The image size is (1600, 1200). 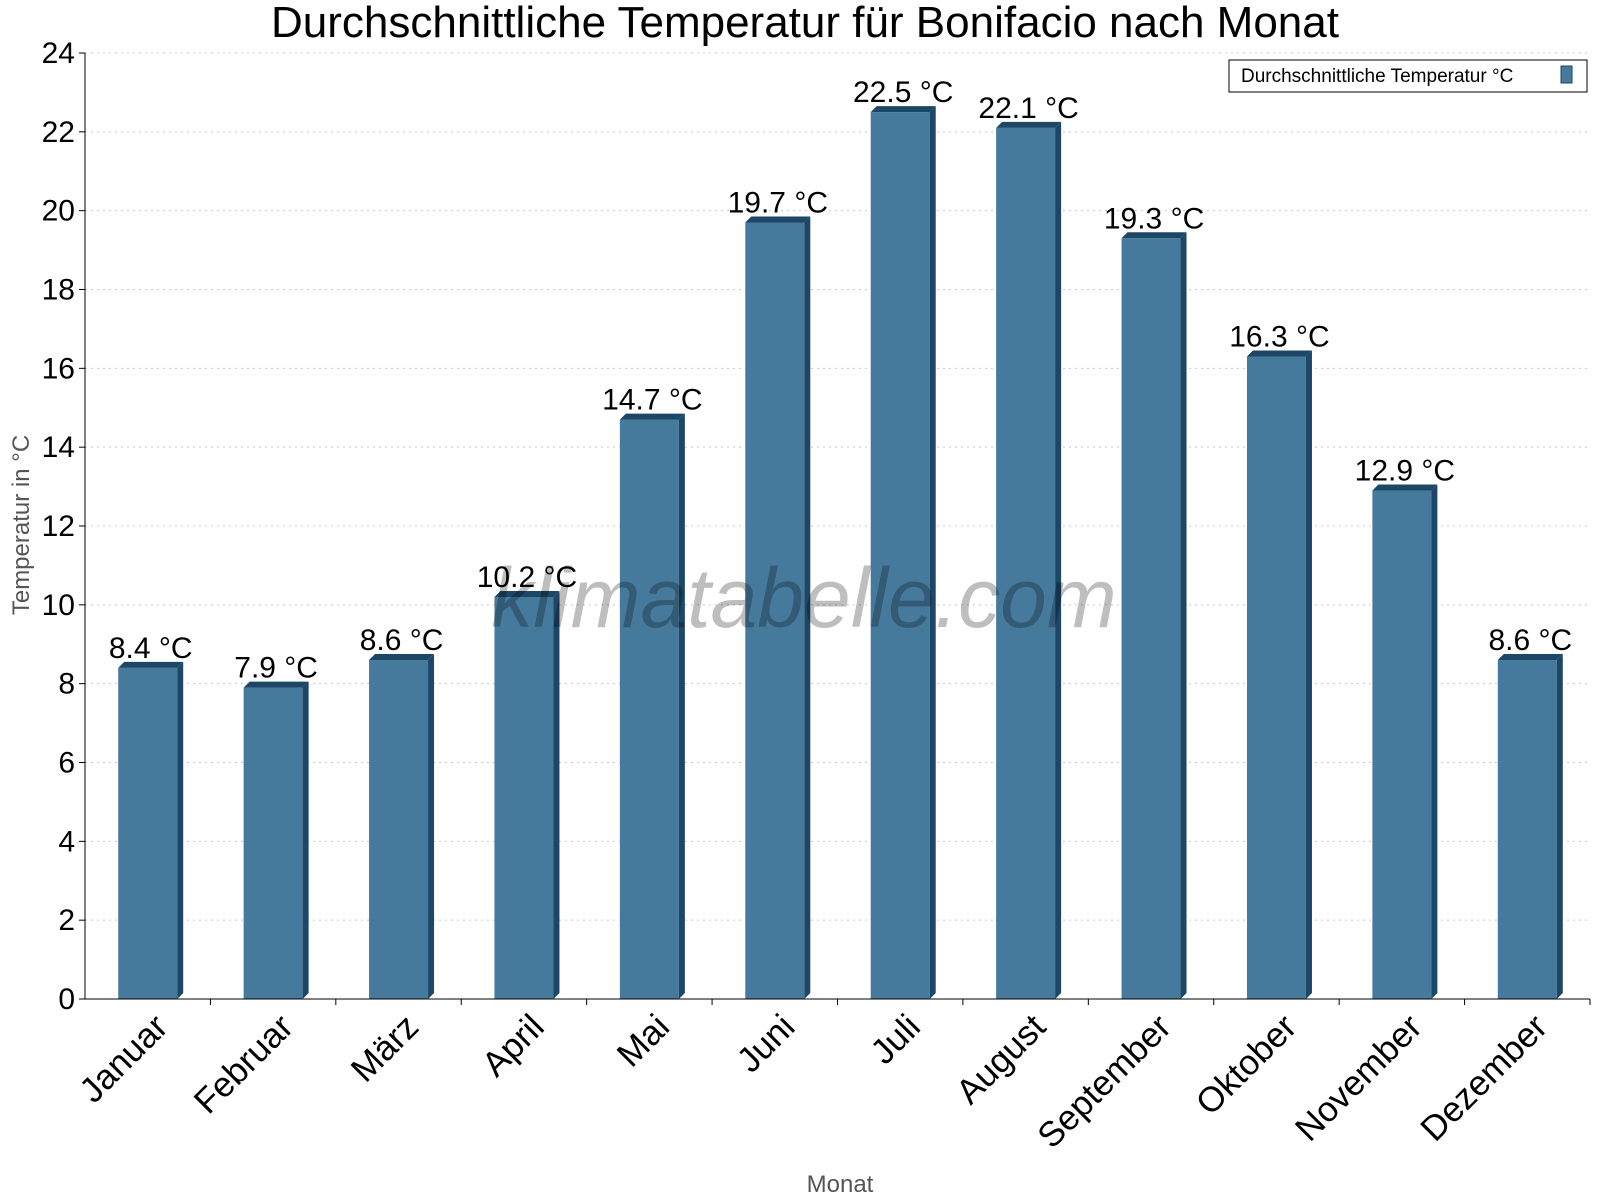 I want to click on x-axis-title: Monat, so click(x=840, y=1184).